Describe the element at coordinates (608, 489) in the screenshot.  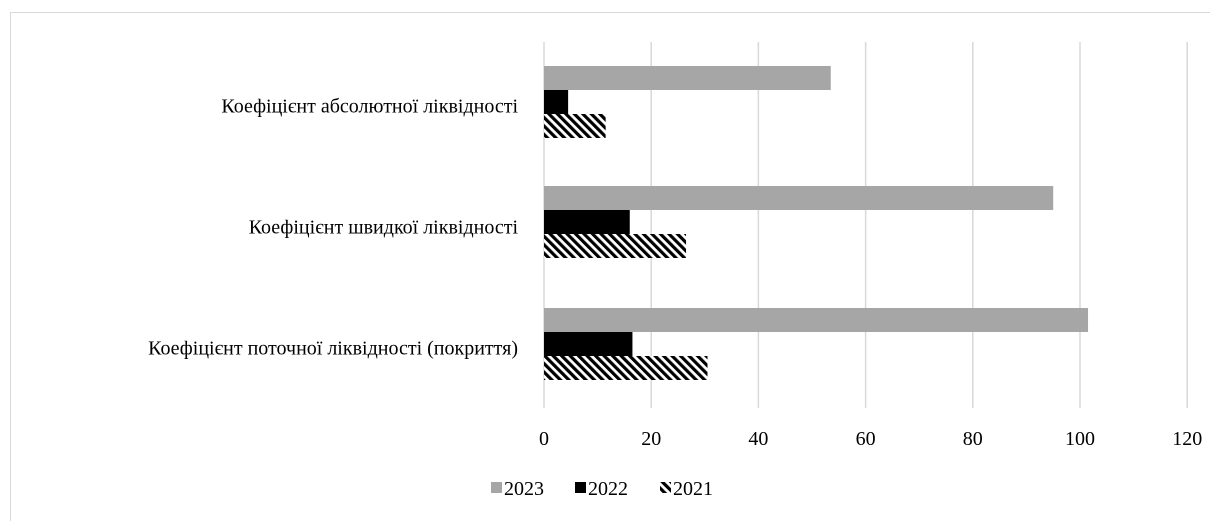
I see `legend-label: 2022` at that location.